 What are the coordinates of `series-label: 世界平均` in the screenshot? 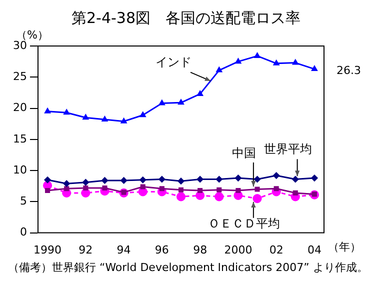 It's located at (288, 149).